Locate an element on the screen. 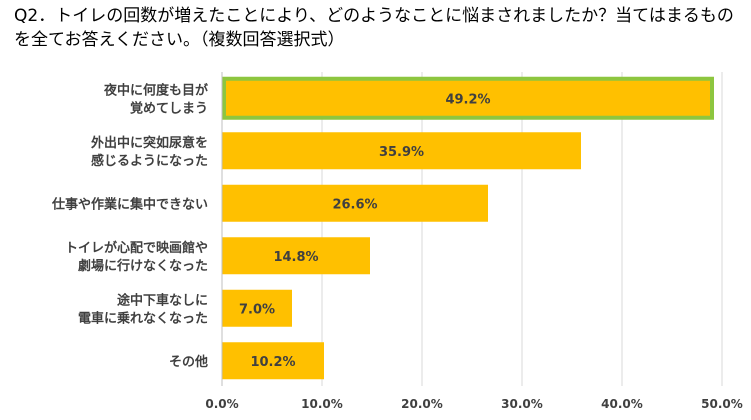 The image size is (751, 420). data-label: 14.8% is located at coordinates (295, 257).